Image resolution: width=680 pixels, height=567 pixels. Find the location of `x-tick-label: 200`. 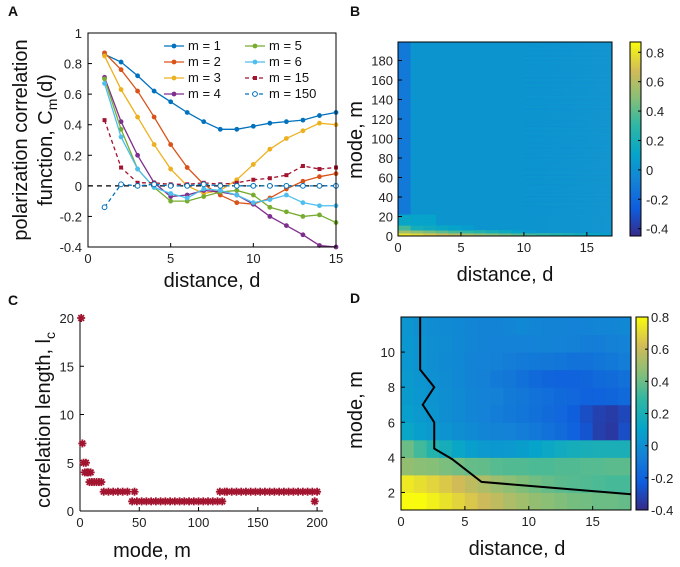

x-tick-label: 200 is located at coordinates (317, 522).